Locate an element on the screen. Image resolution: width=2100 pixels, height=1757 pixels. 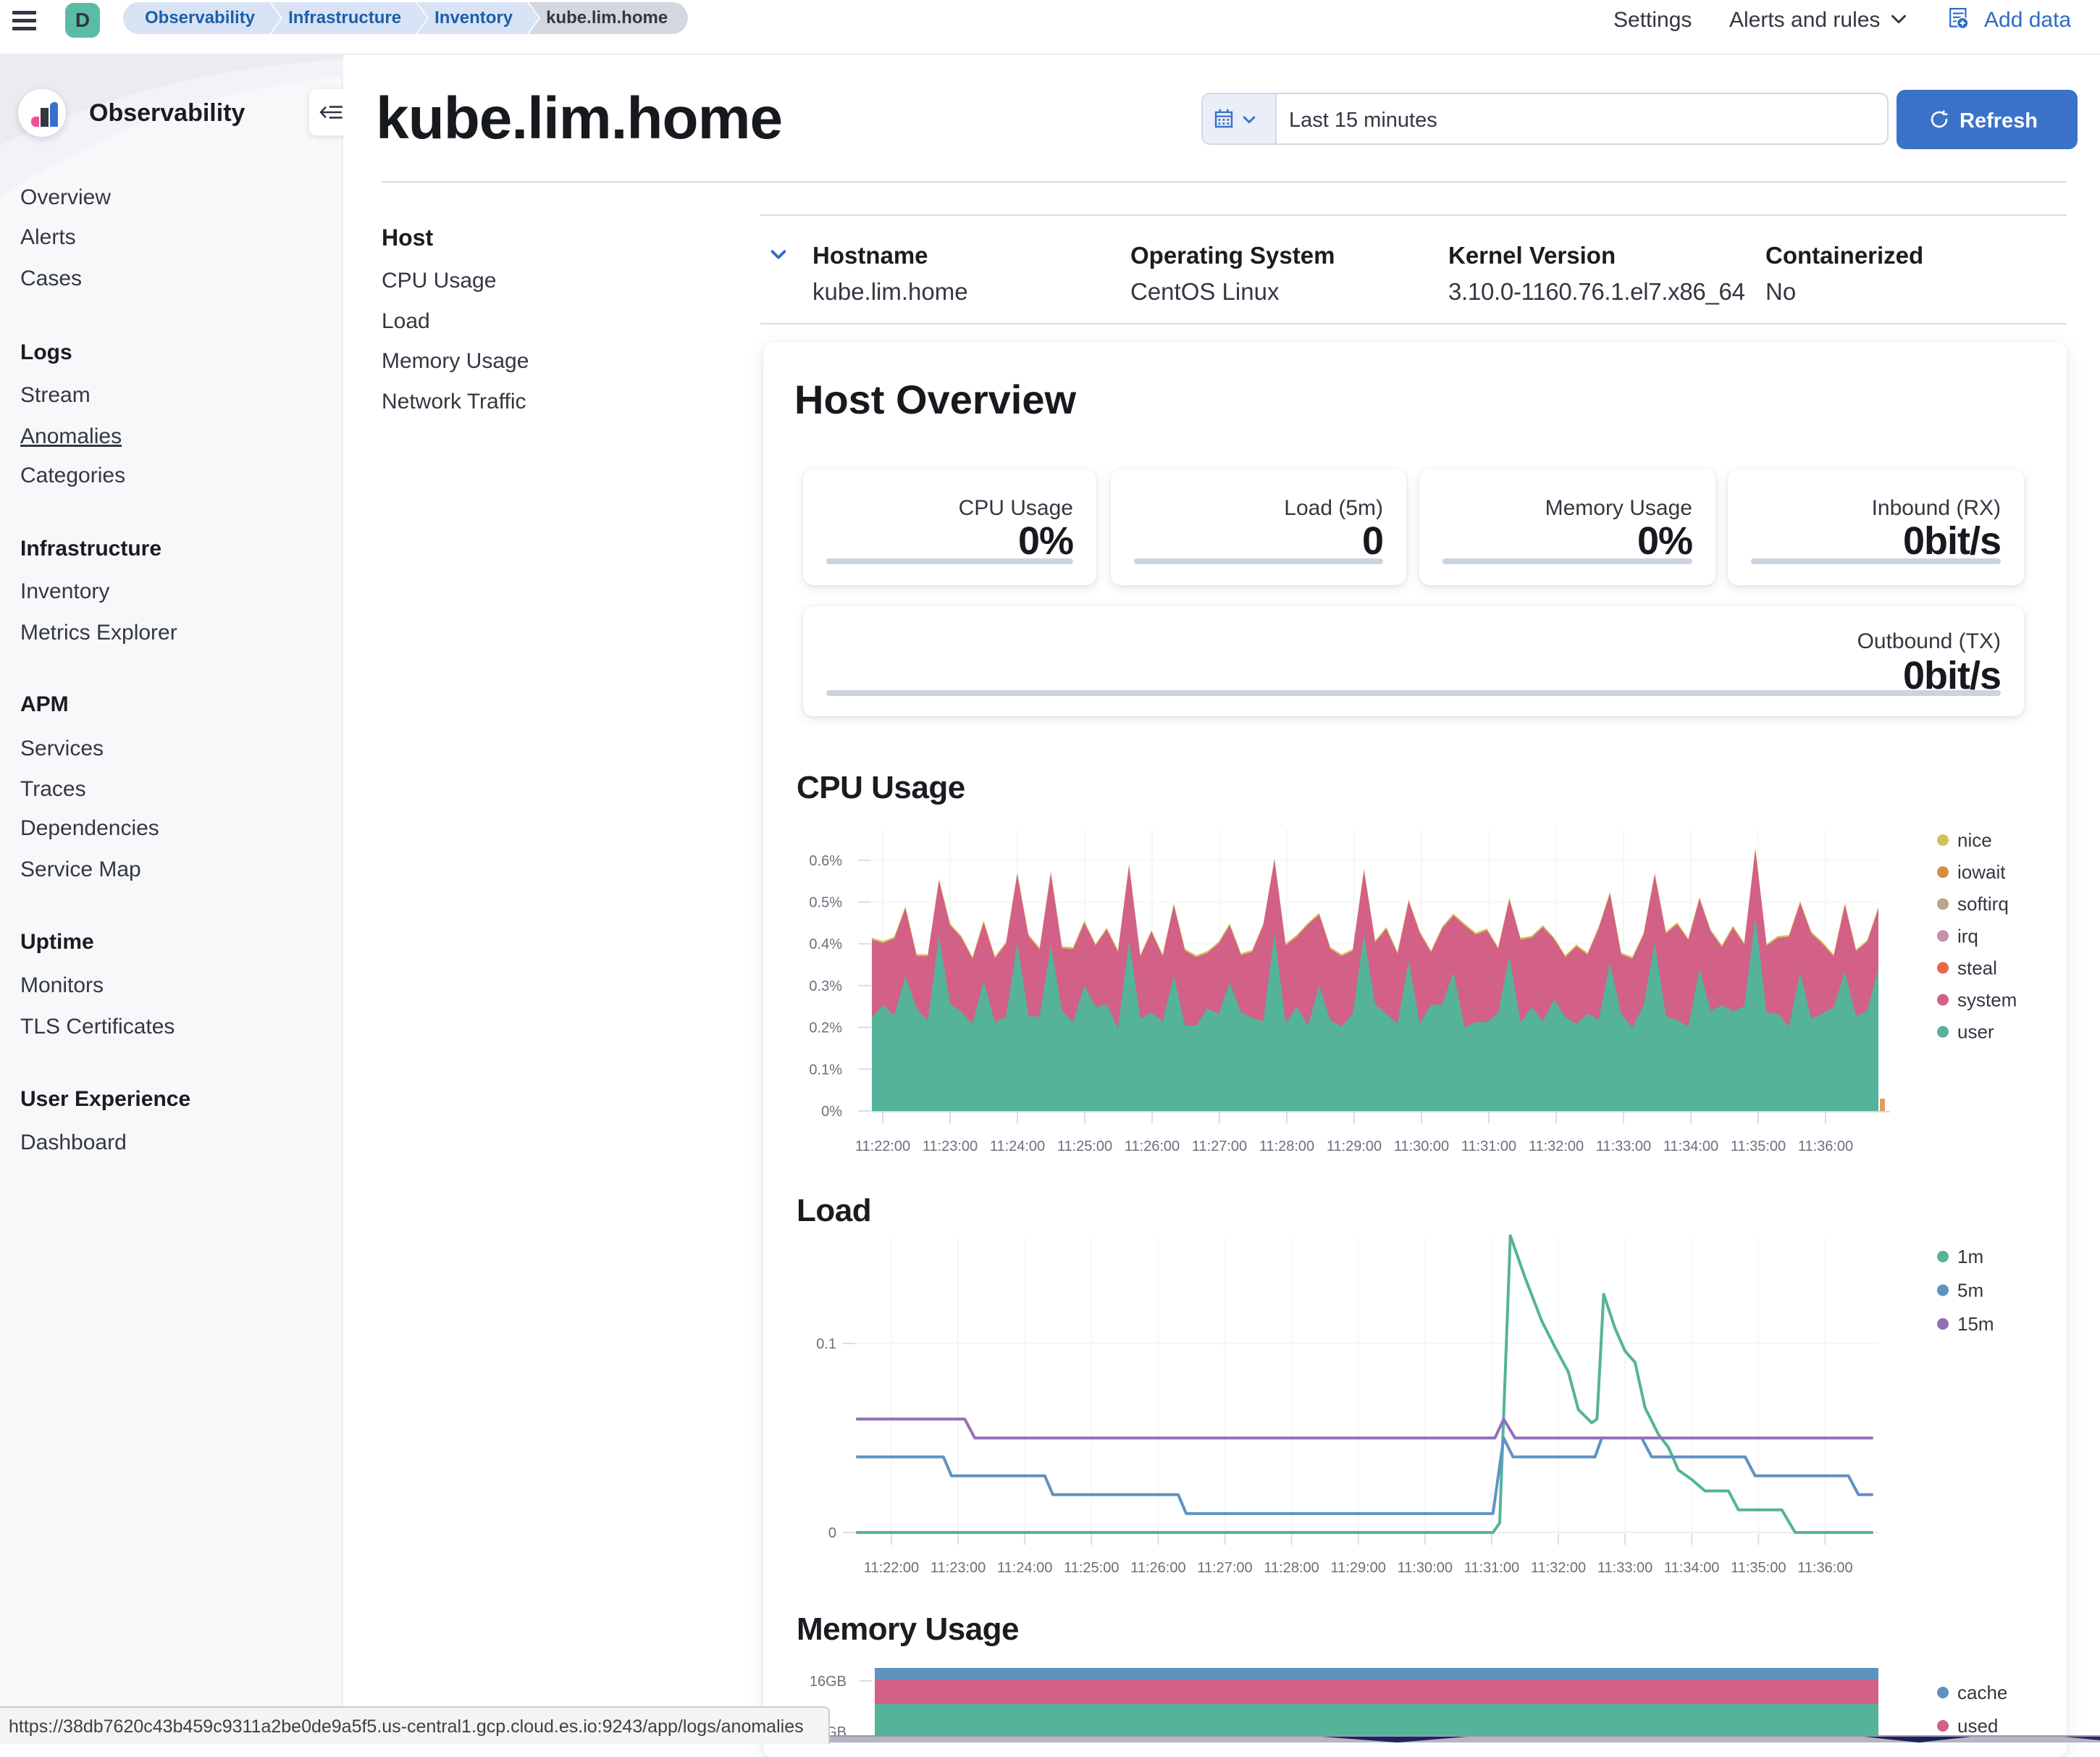
svg-text: 0.3% is located at coordinates (825, 986).